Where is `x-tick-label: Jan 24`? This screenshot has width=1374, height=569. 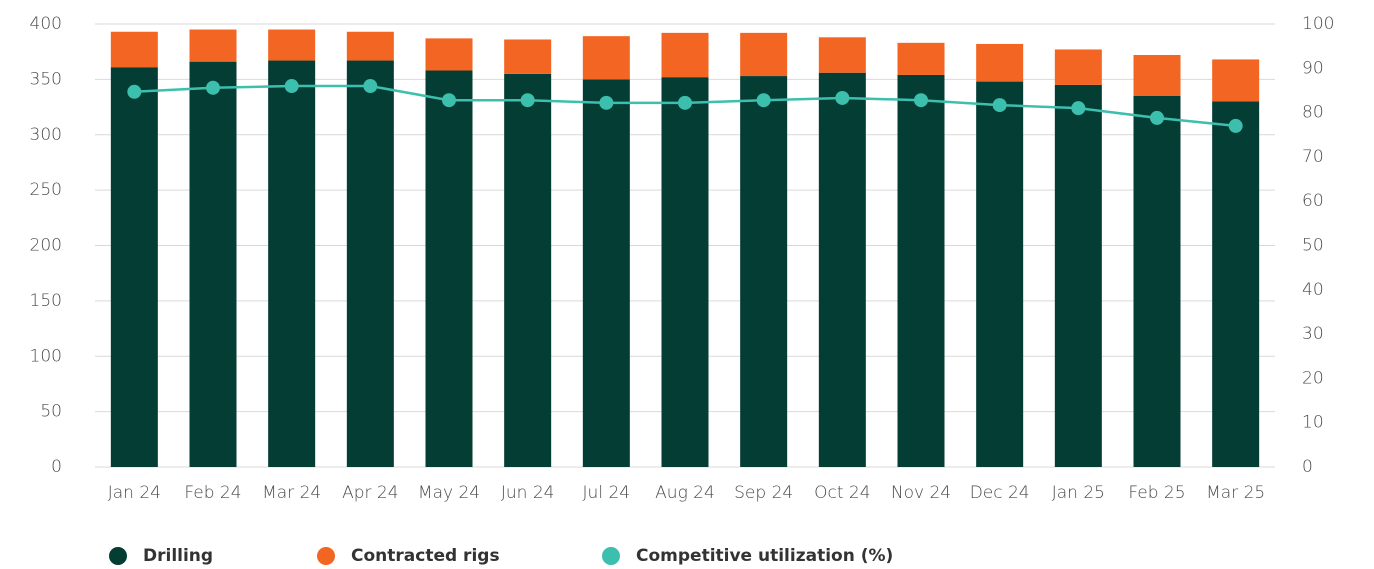
x-tick-label: Jan 24 is located at coordinates (134, 493).